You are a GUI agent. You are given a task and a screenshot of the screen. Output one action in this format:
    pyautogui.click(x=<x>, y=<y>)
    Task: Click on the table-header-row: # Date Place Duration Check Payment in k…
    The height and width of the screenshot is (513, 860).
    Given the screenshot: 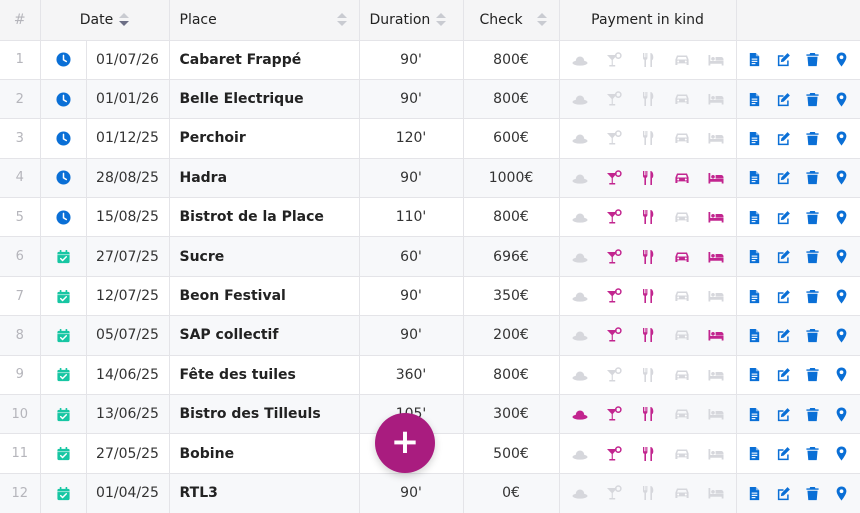 What is the action you would take?
    pyautogui.click(x=430, y=20)
    